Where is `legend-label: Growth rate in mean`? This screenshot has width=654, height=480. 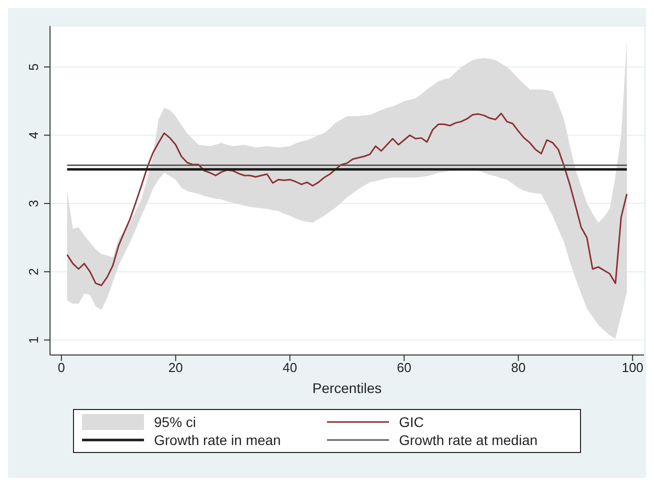
legend-label: Growth rate in mean is located at coordinates (217, 440).